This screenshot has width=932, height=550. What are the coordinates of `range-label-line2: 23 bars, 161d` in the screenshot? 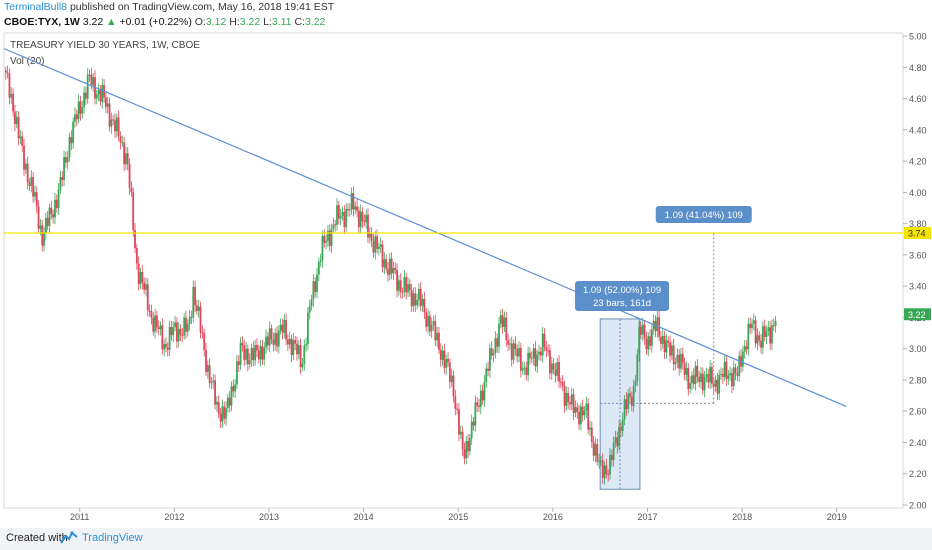 It's located at (622, 303).